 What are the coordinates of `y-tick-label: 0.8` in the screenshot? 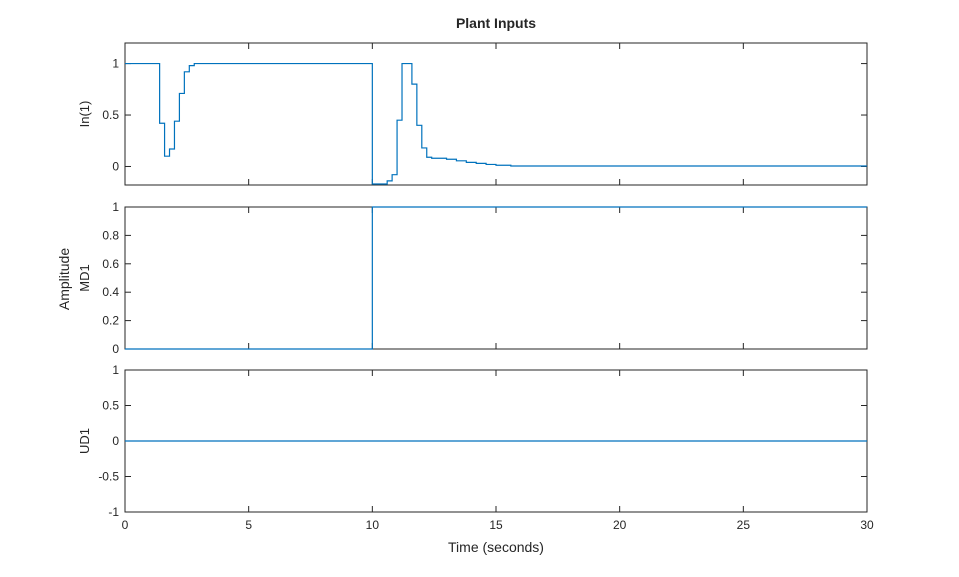 It's located at (110, 235).